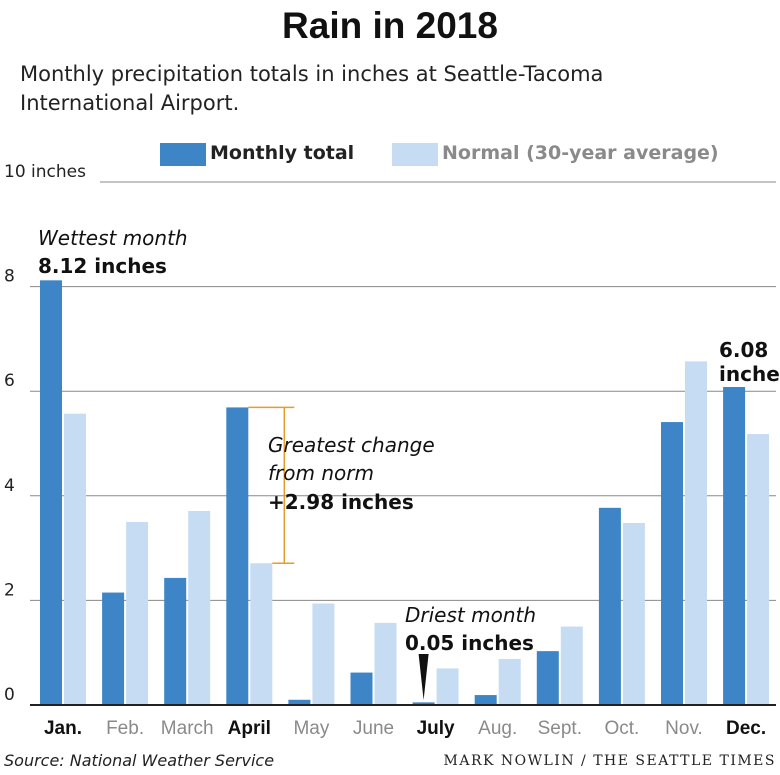 The height and width of the screenshot is (775, 780). Describe the element at coordinates (497, 728) in the screenshot. I see `x-tick-label: Aug.` at that location.